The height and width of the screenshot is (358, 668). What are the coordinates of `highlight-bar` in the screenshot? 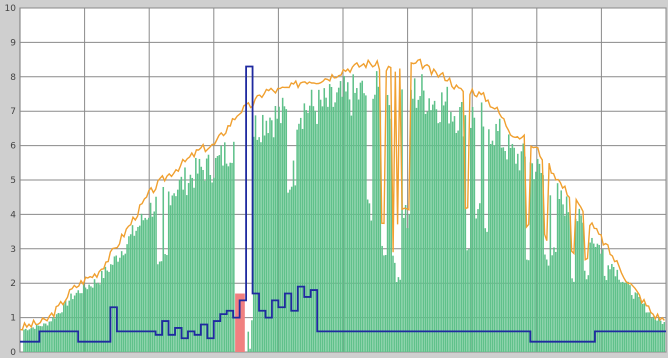 It's located at (240, 322).